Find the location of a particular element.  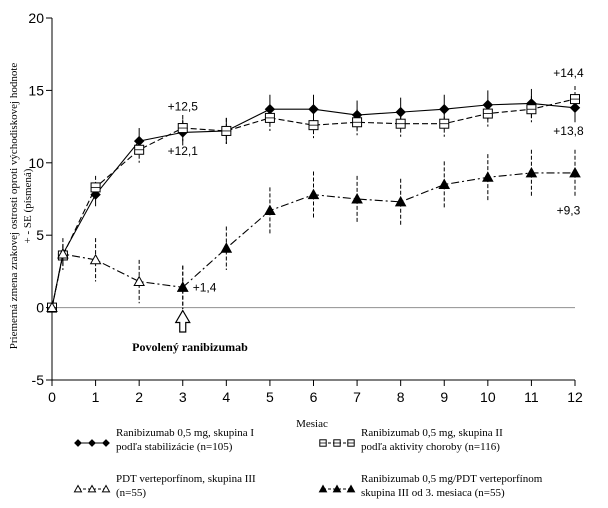

x-tick-label: 2 is located at coordinates (139, 397).